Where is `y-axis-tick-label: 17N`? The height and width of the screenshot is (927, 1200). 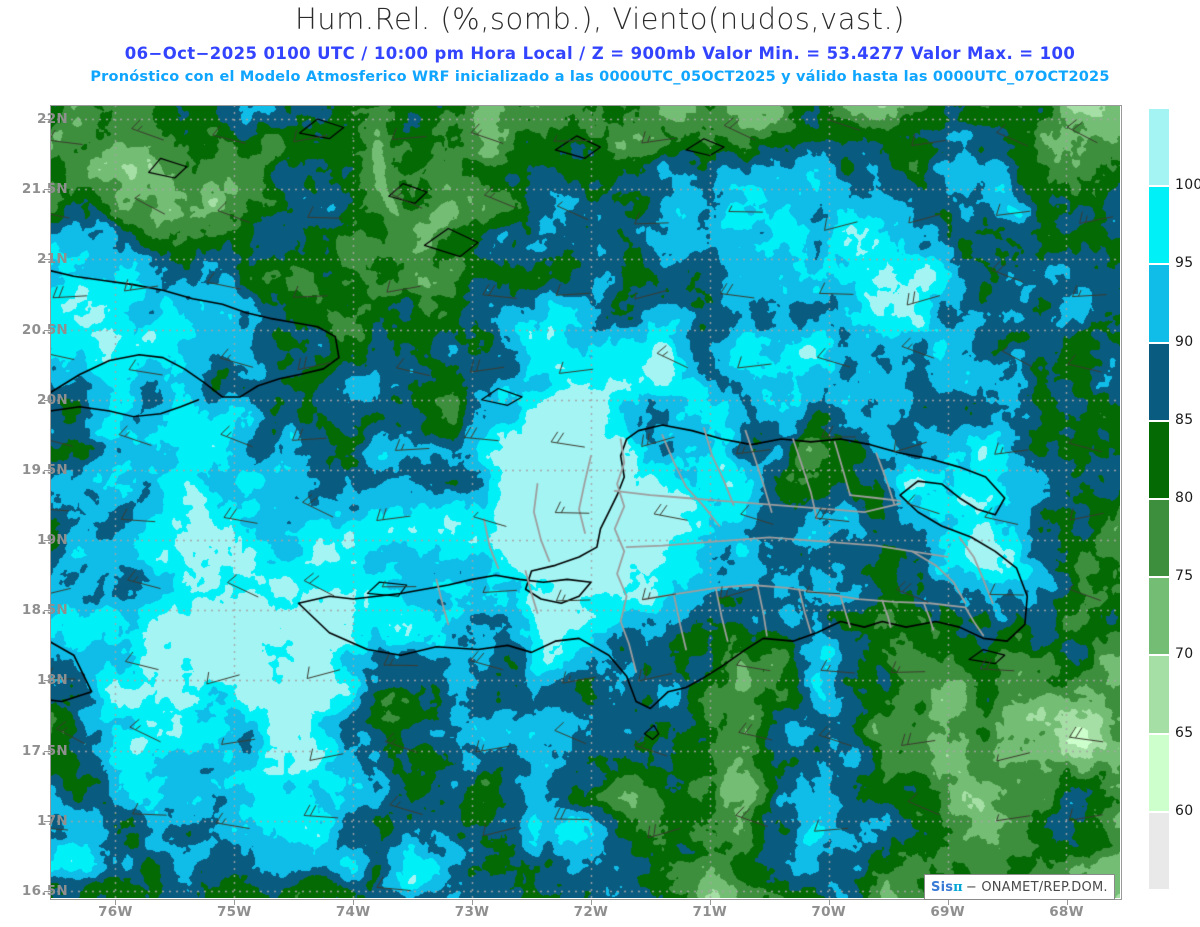
y-axis-tick-label: 17N is located at coordinates (52, 820).